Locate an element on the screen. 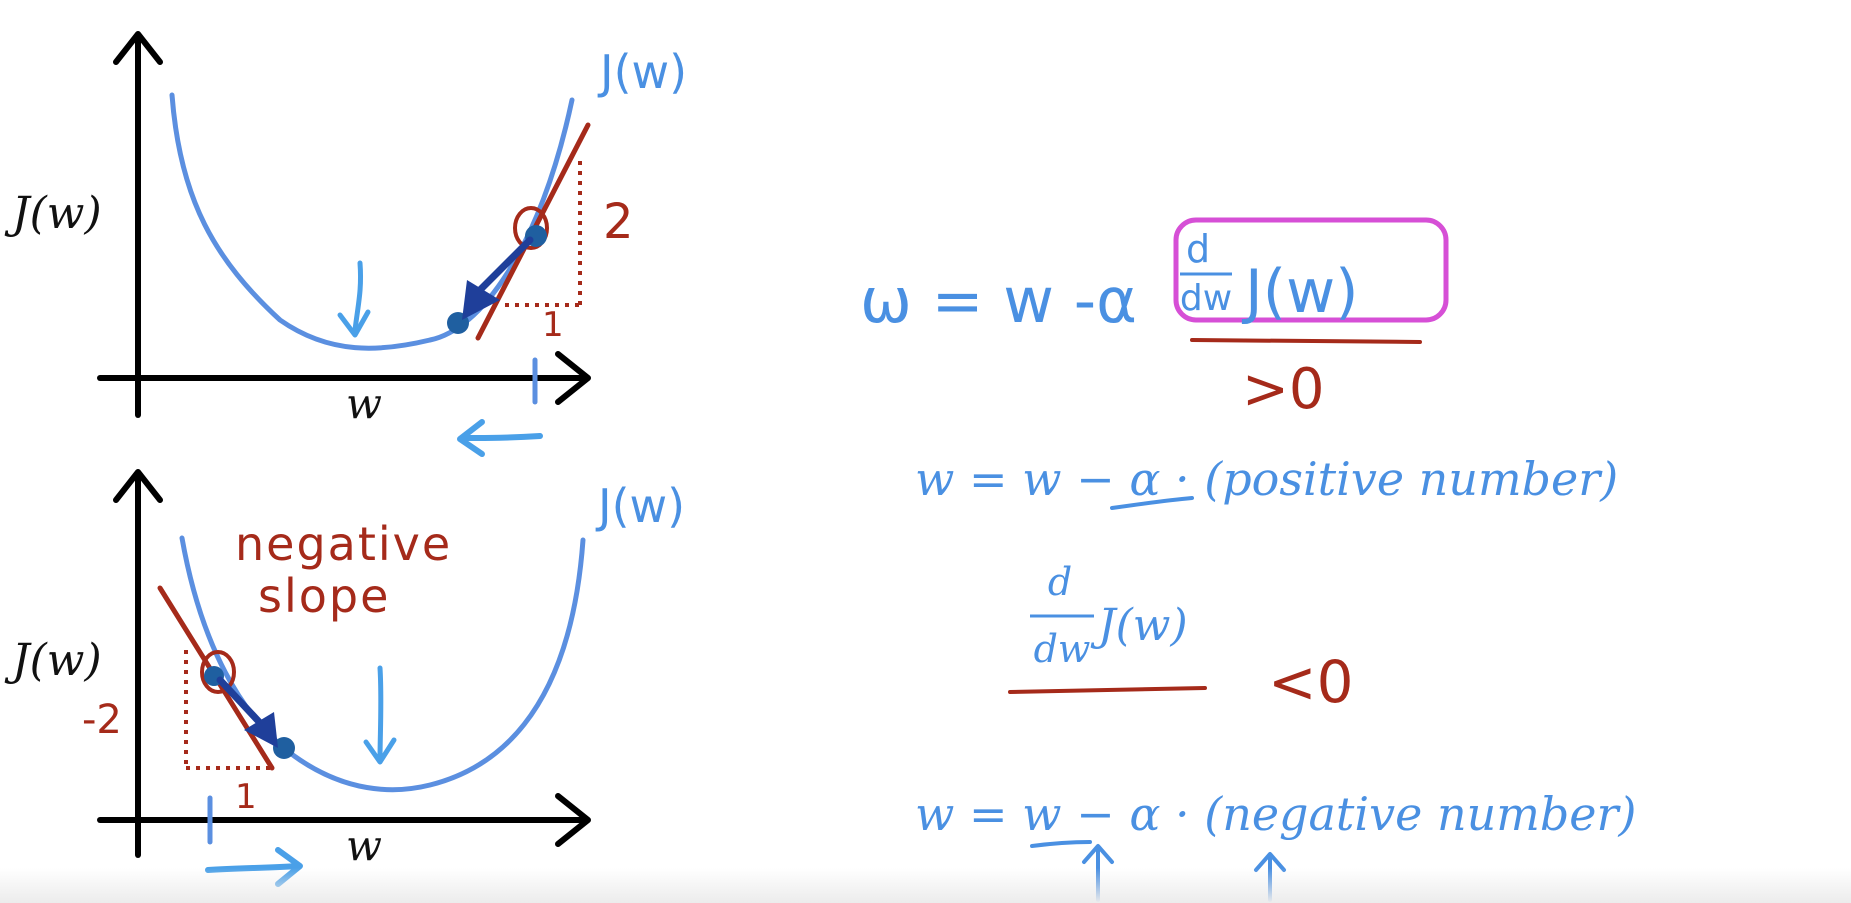  positive-condition: >0 is located at coordinates (1283, 389).